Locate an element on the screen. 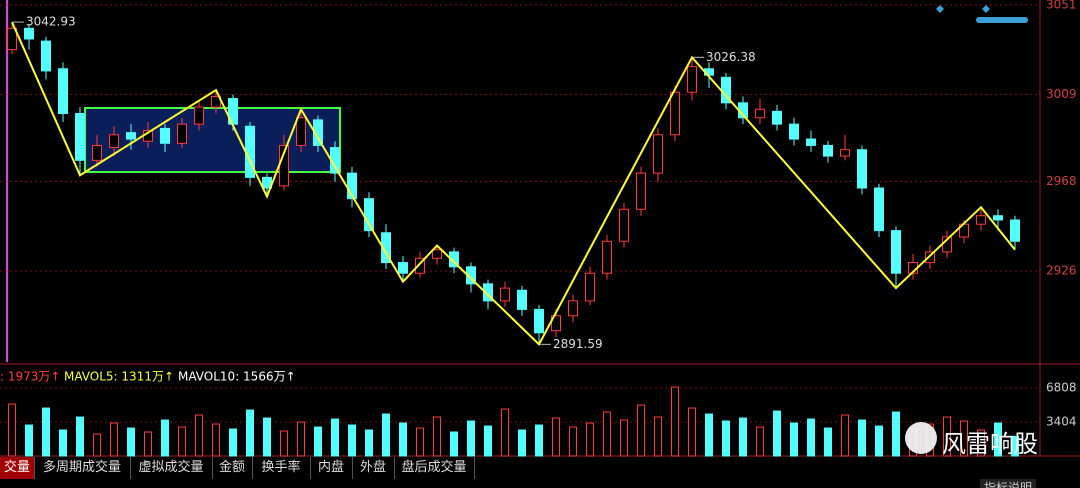  legend-entry: MAVOL10: 1566万↑ is located at coordinates (237, 377).